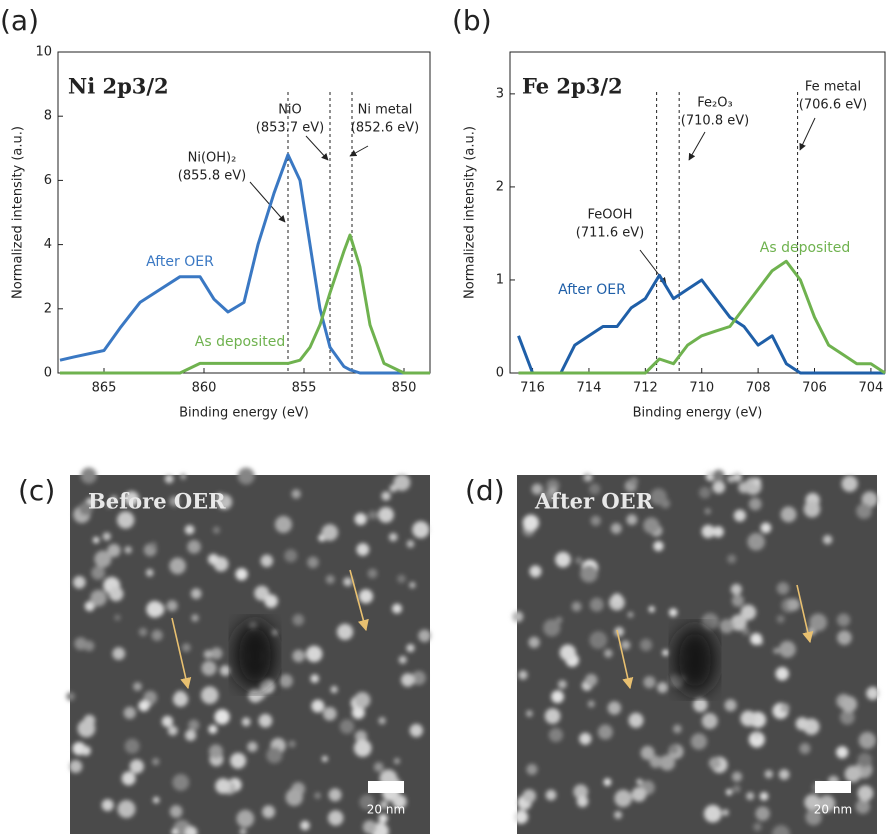  I want to click on reference-label: Ni(OH)₂, so click(212, 158).